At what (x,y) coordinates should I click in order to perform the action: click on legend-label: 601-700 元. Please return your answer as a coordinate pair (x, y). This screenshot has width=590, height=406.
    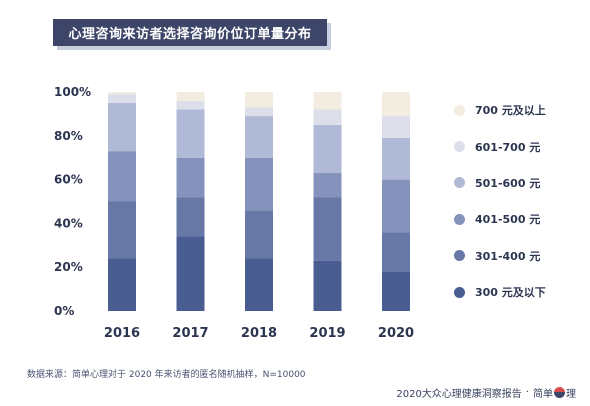
    Looking at the image, I should click on (508, 147).